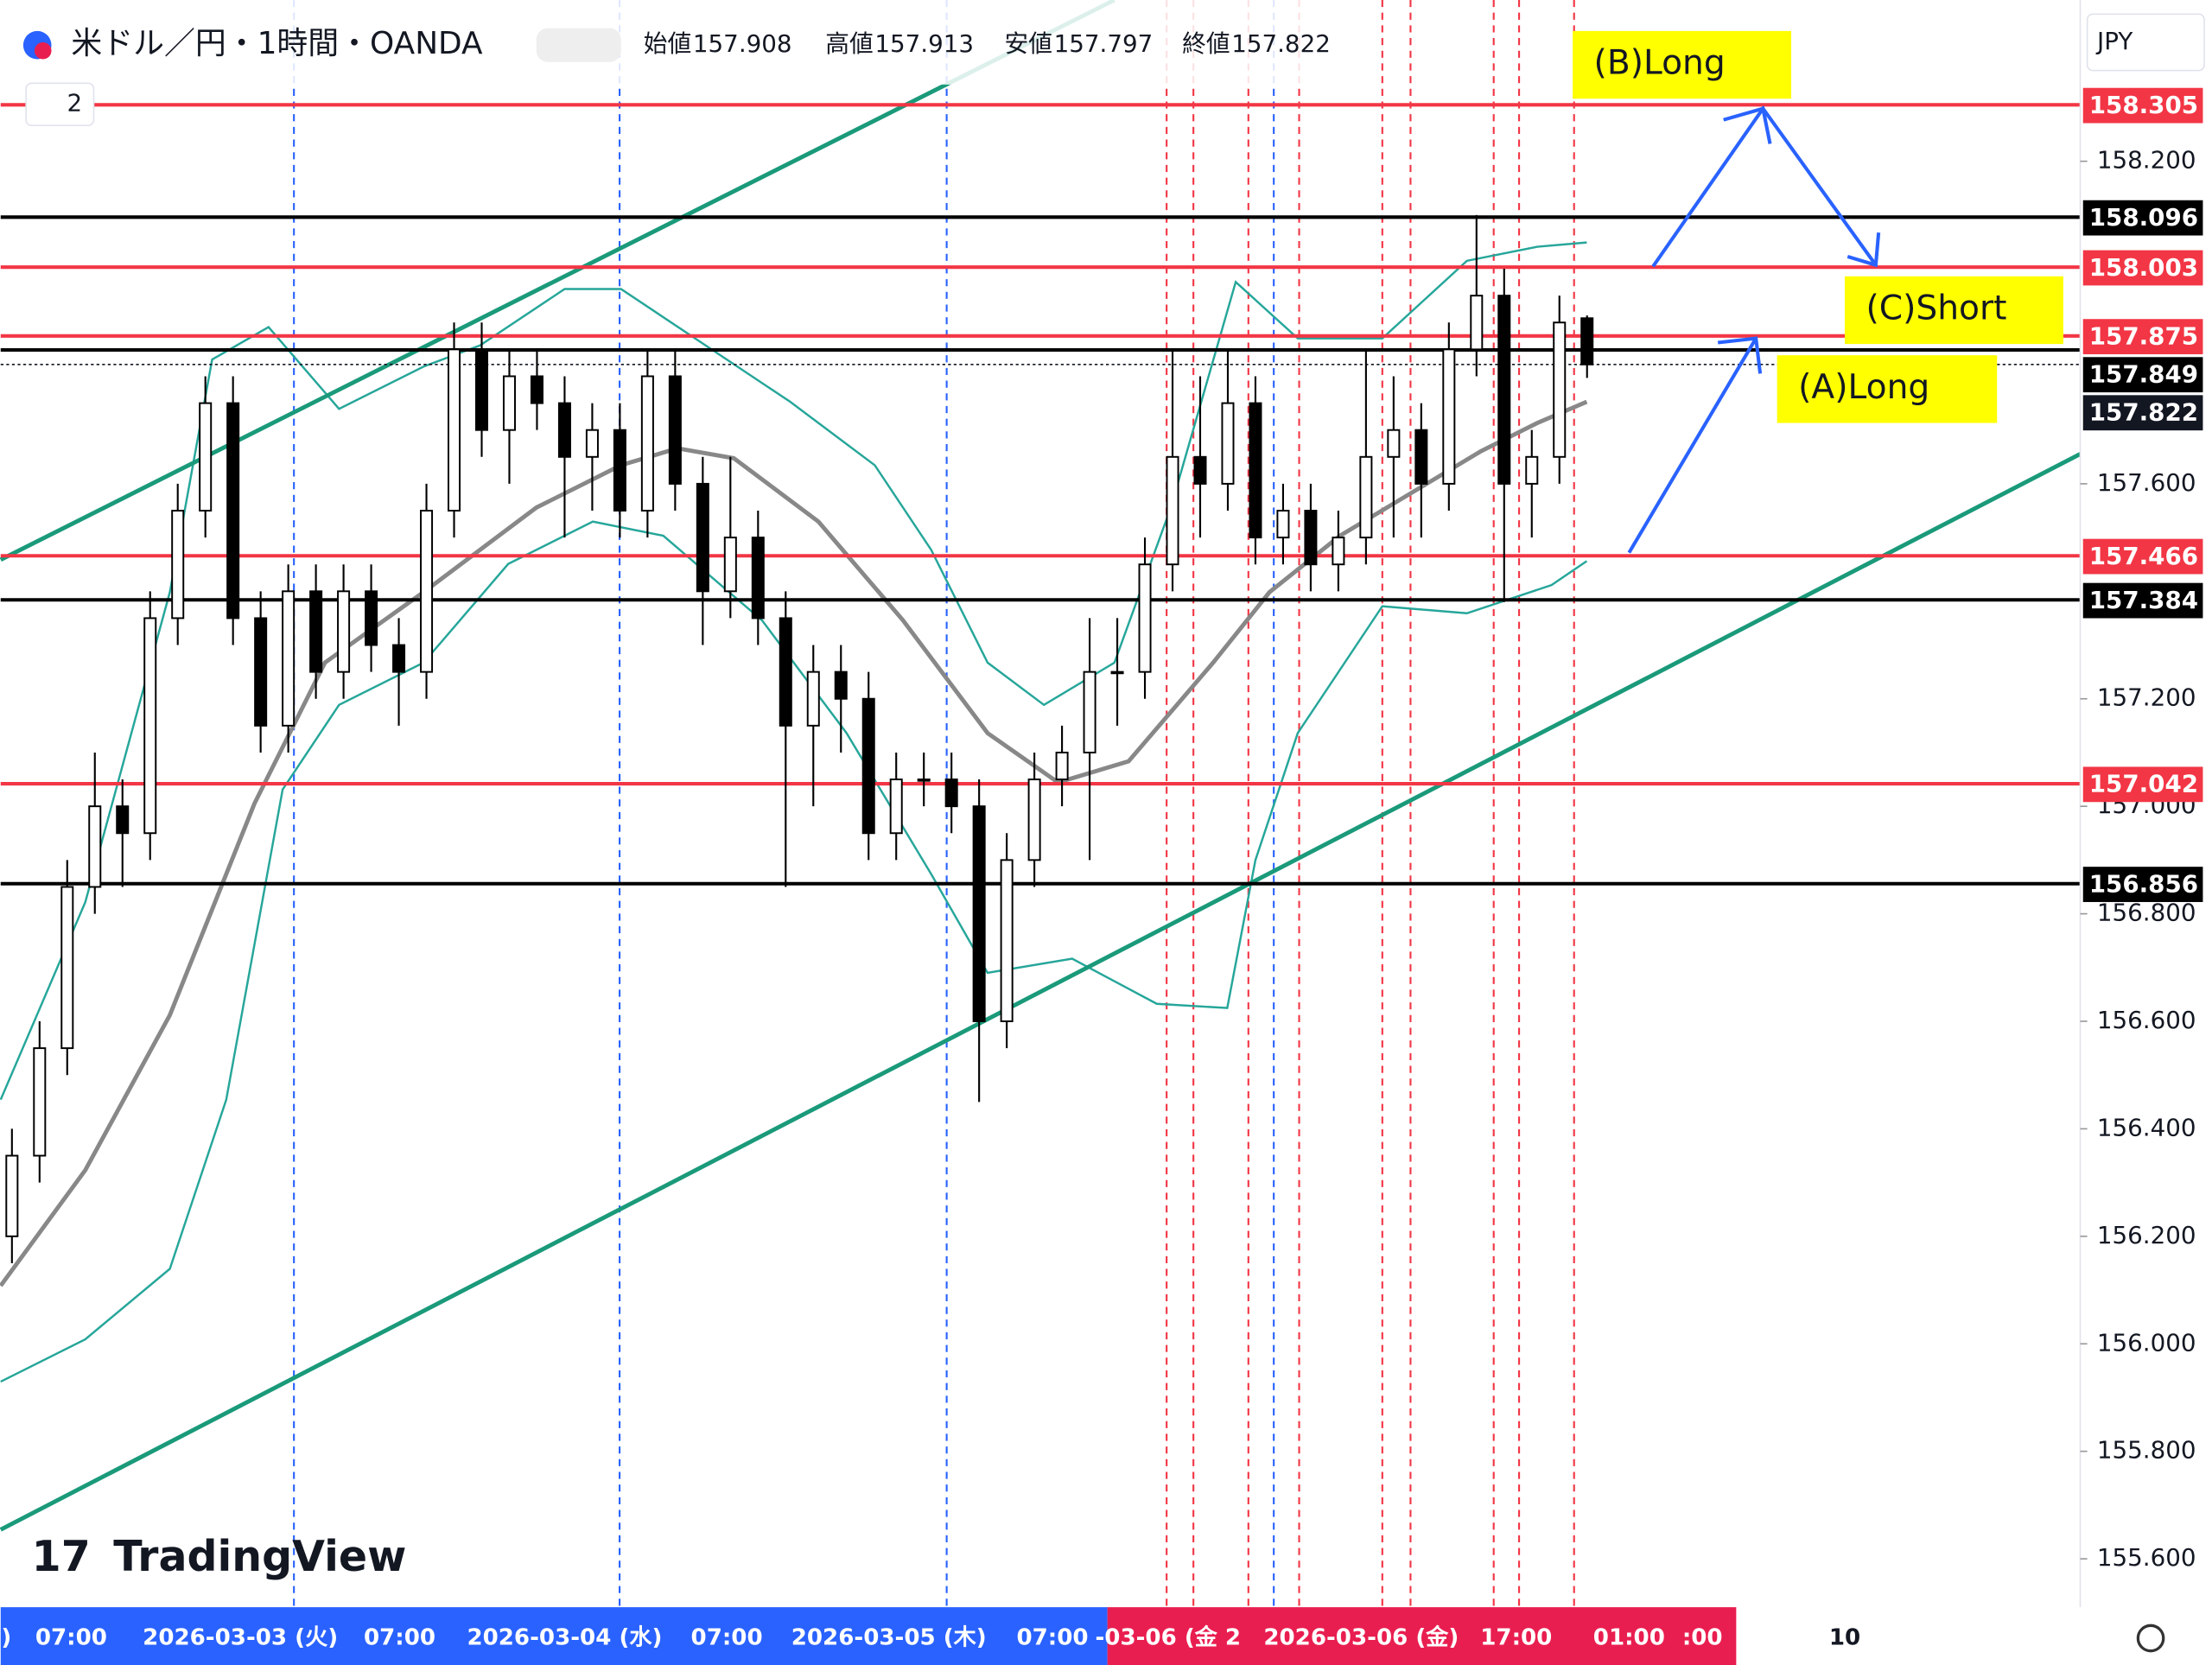  Describe the element at coordinates (2146, 1235) in the screenshot. I see `y-tick-label: 156.200` at that location.